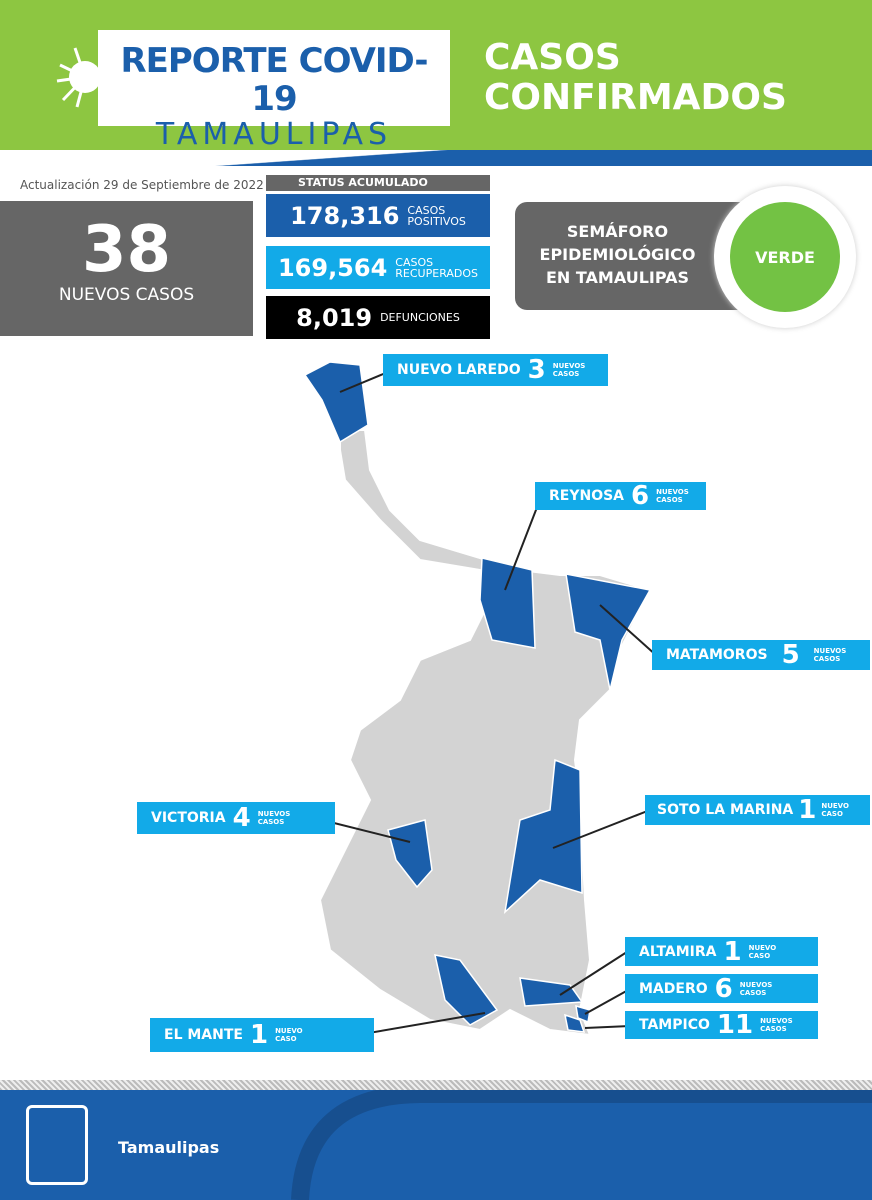 Image resolution: width=872 pixels, height=1200 pixels. Describe the element at coordinates (57, 1145) in the screenshot. I see `state-seal-icon` at that location.